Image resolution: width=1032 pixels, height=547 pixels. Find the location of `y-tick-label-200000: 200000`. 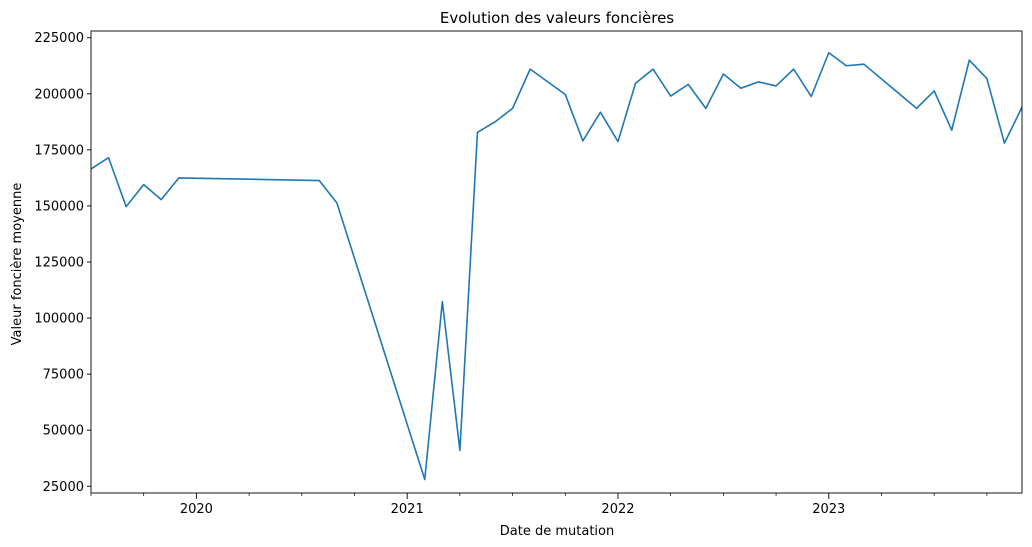

y-tick-label-200000: 200000 is located at coordinates (59, 94).